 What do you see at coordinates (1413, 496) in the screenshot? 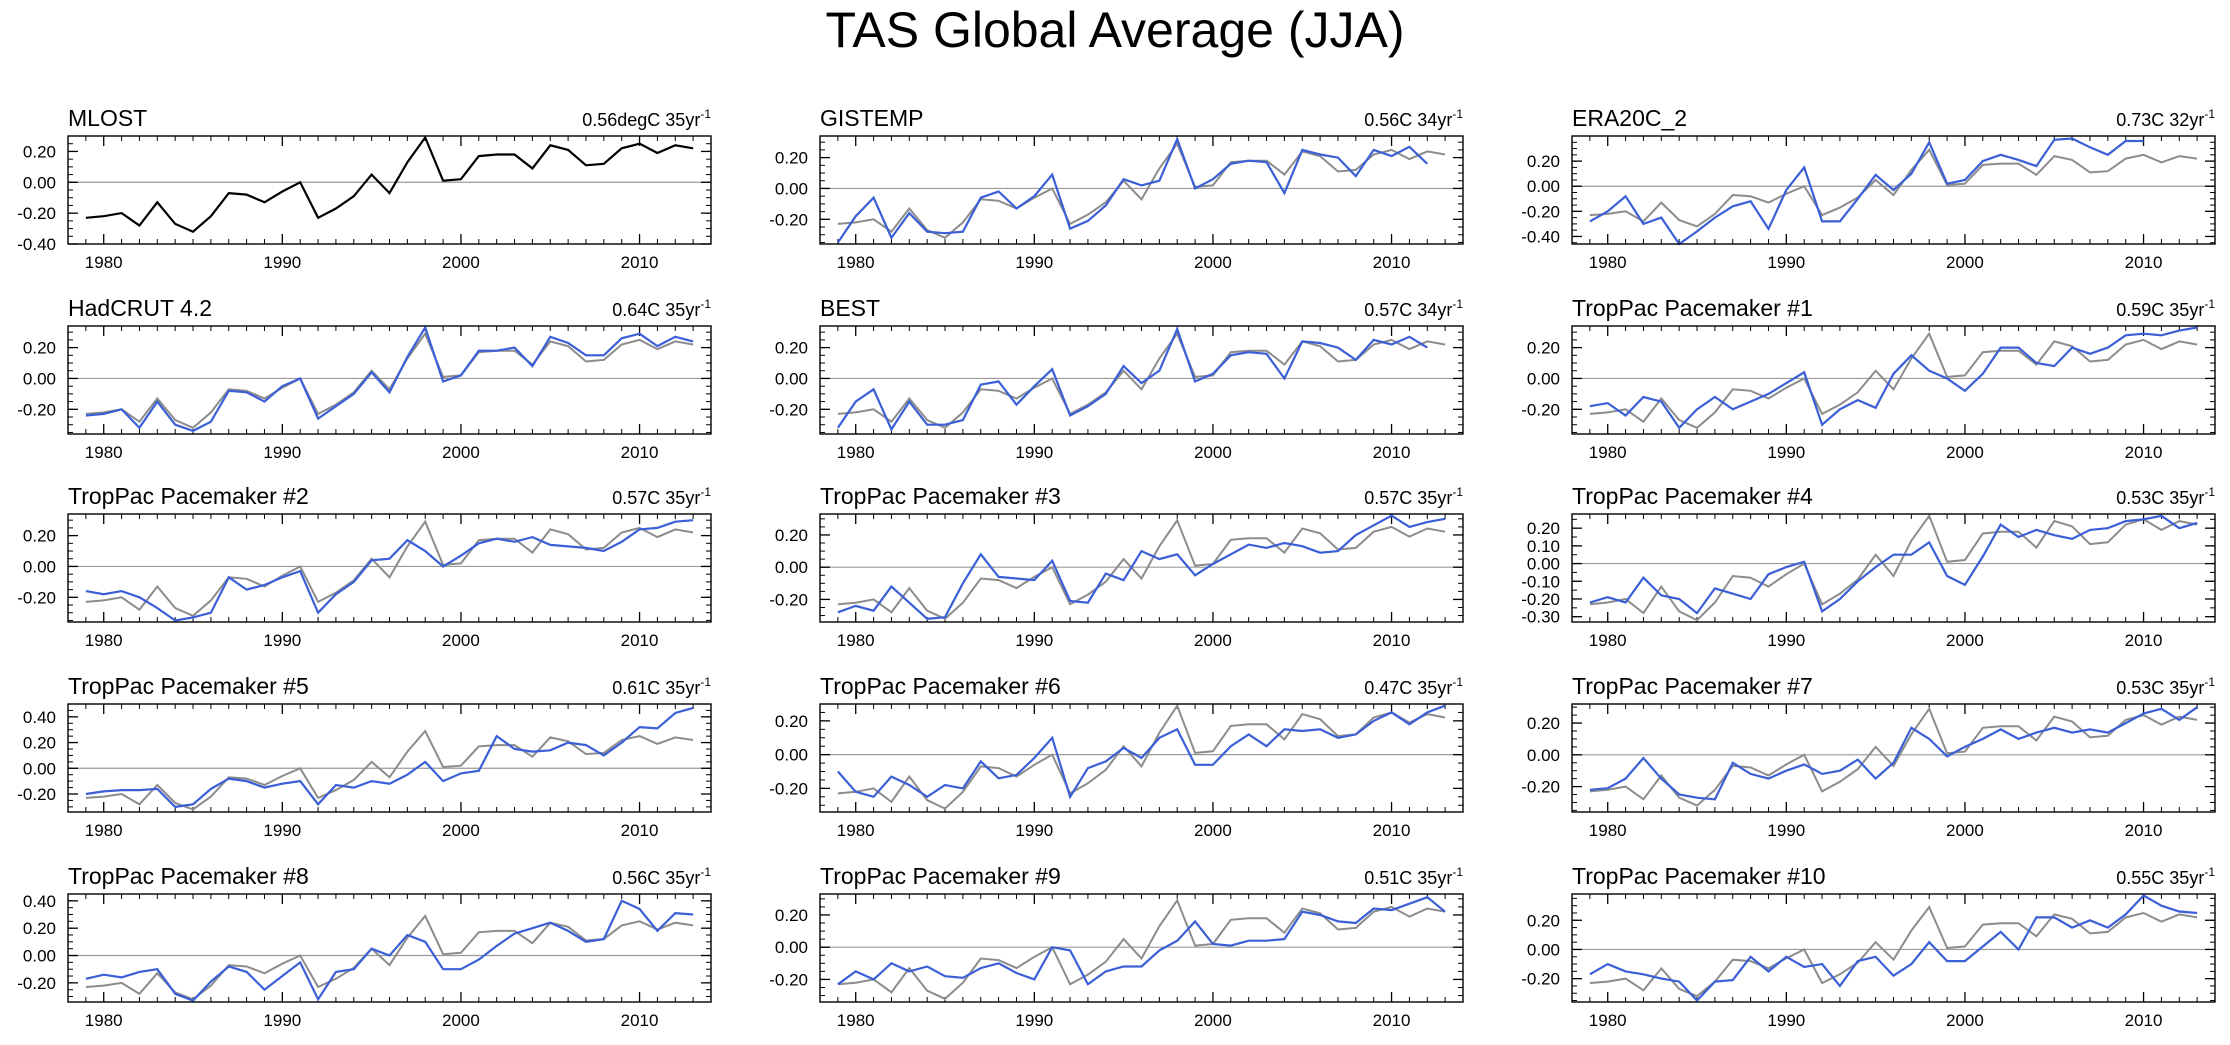
I see `trend-label: 0.57C 35yr-1` at bounding box center [1413, 496].